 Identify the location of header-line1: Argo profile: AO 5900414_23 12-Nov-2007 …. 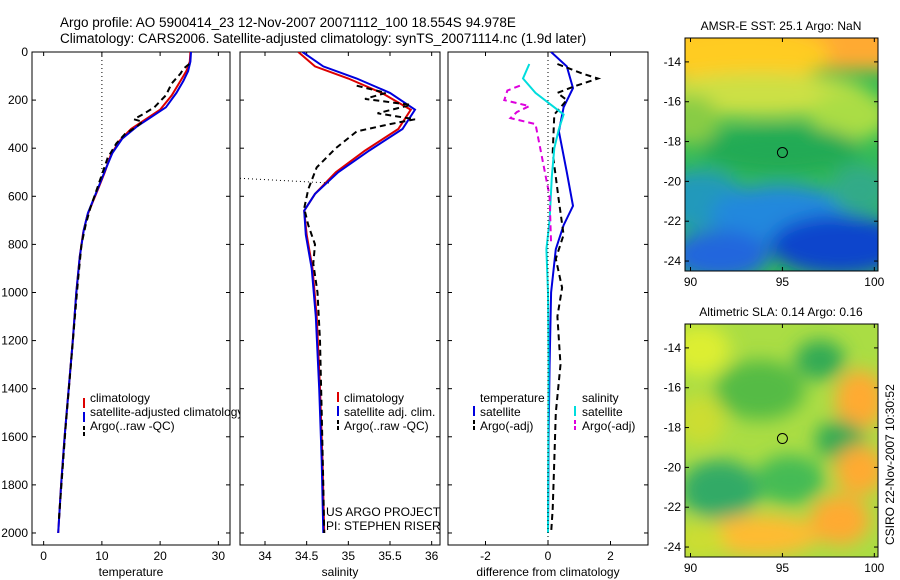
(288, 22).